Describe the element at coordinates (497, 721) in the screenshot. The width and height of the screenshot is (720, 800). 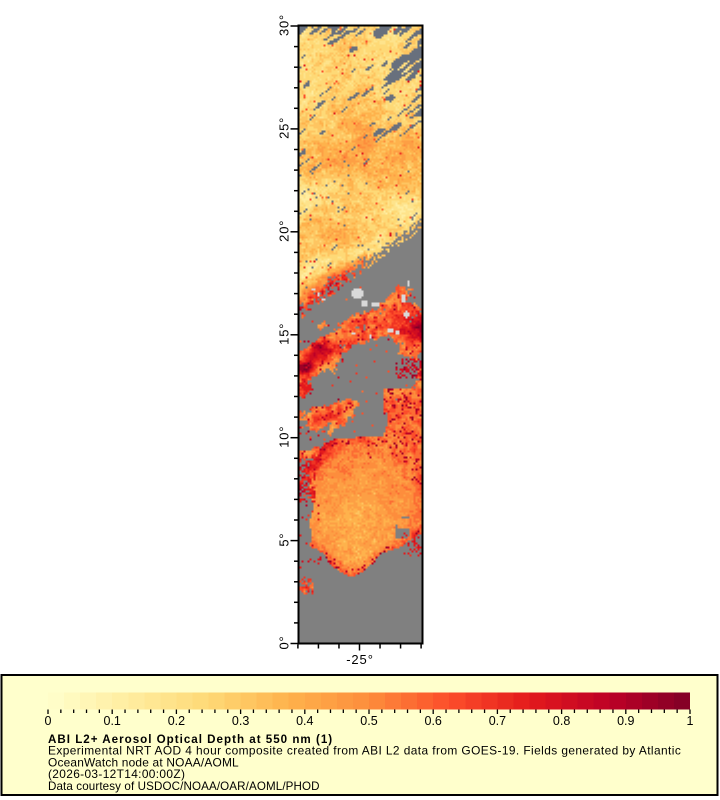
I see `svg-text: 0.7` at that location.